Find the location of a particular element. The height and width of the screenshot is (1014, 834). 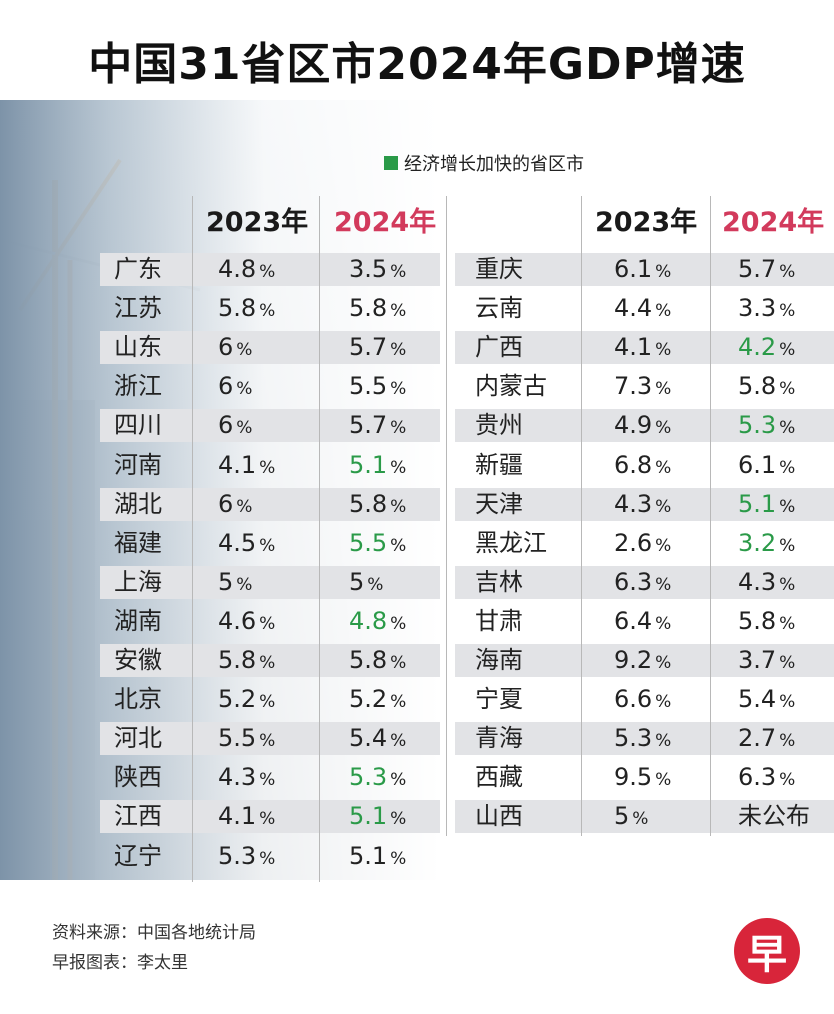

value-2023: 9.5% is located at coordinates (643, 777).